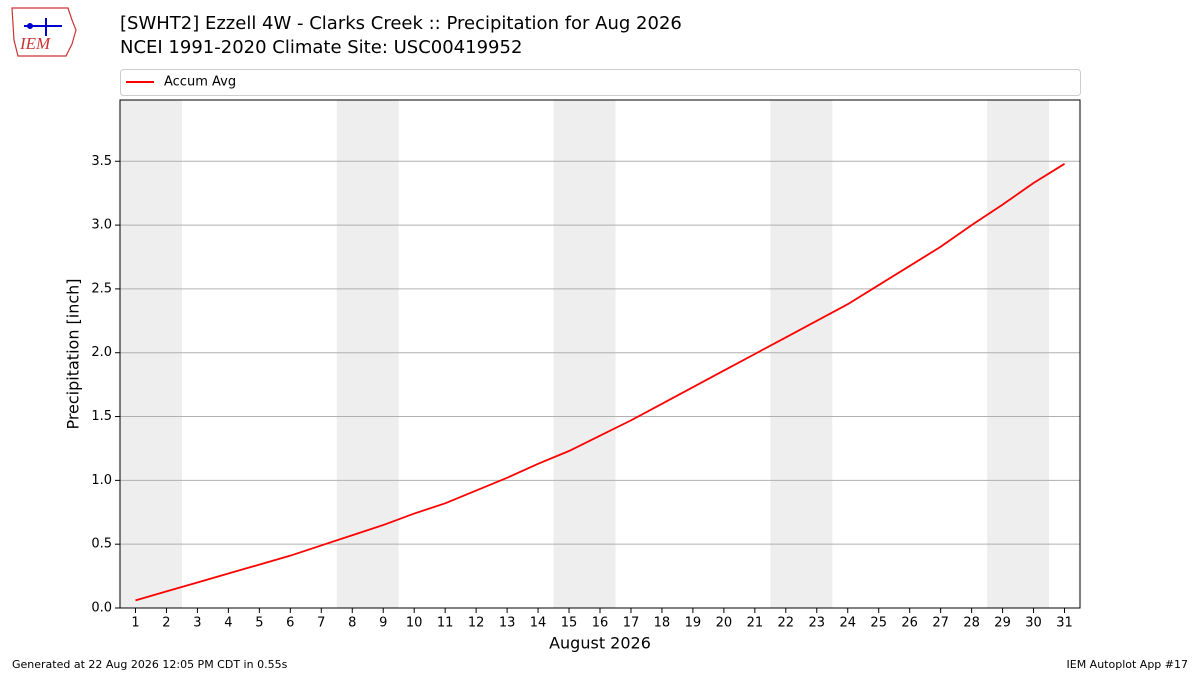 This screenshot has width=1200, height=675. Describe the element at coordinates (909, 623) in the screenshot. I see `x-tick-label: 26` at that location.